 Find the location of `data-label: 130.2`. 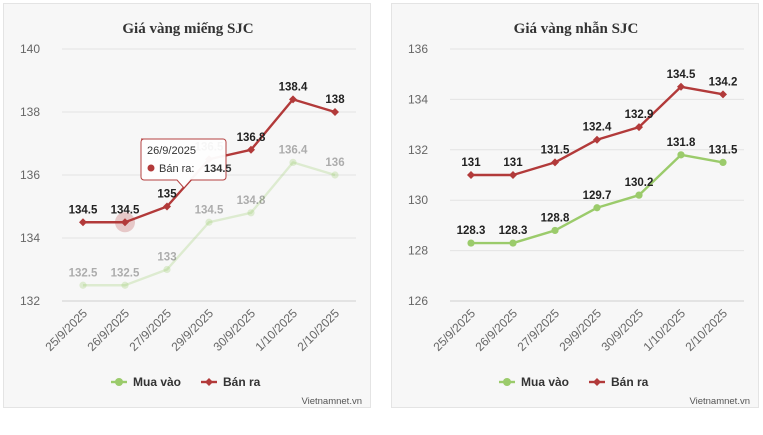

data-label: 130.2 is located at coordinates (639, 183).